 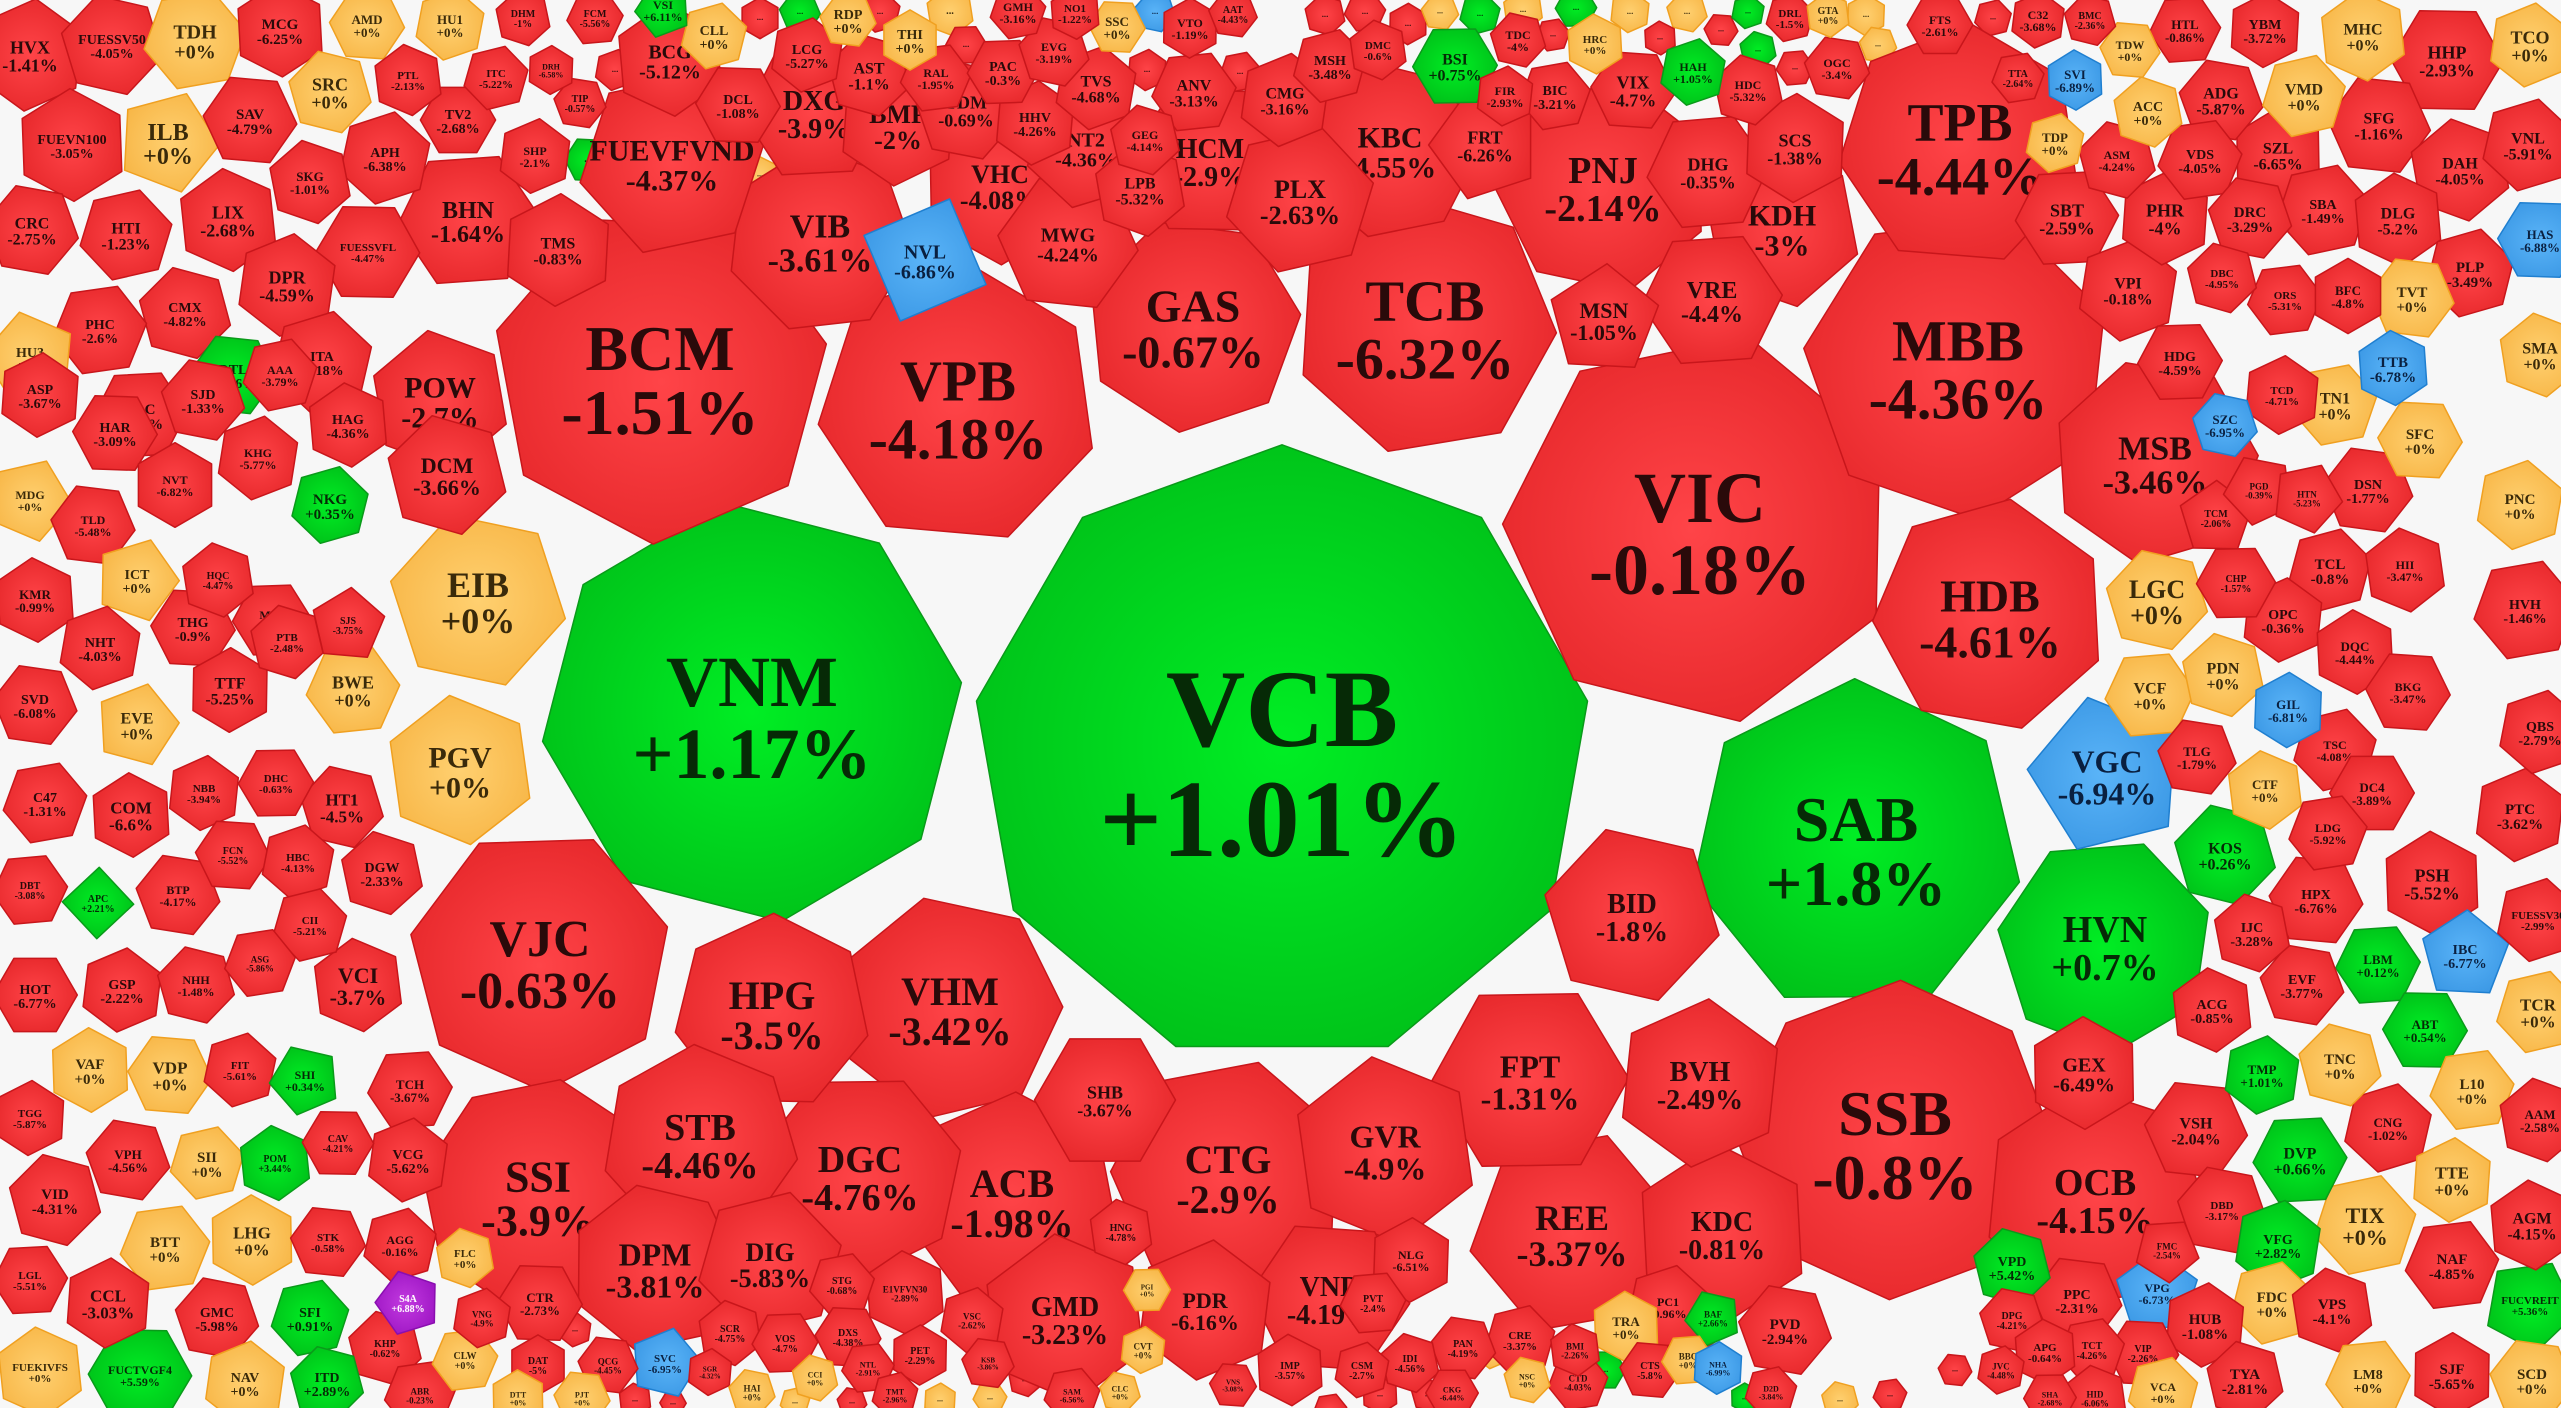 What do you see at coordinates (55, 1200) in the screenshot?
I see `heatmap-cell-vid: VID-4.31%` at bounding box center [55, 1200].